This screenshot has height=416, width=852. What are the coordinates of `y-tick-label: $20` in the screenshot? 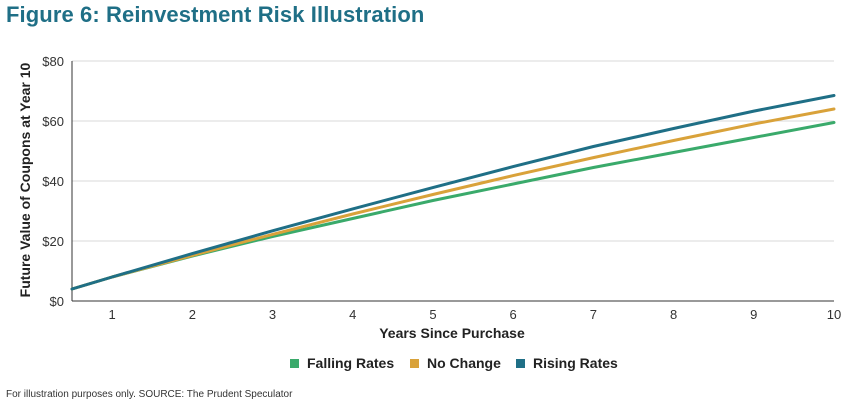 It's located at (53, 241).